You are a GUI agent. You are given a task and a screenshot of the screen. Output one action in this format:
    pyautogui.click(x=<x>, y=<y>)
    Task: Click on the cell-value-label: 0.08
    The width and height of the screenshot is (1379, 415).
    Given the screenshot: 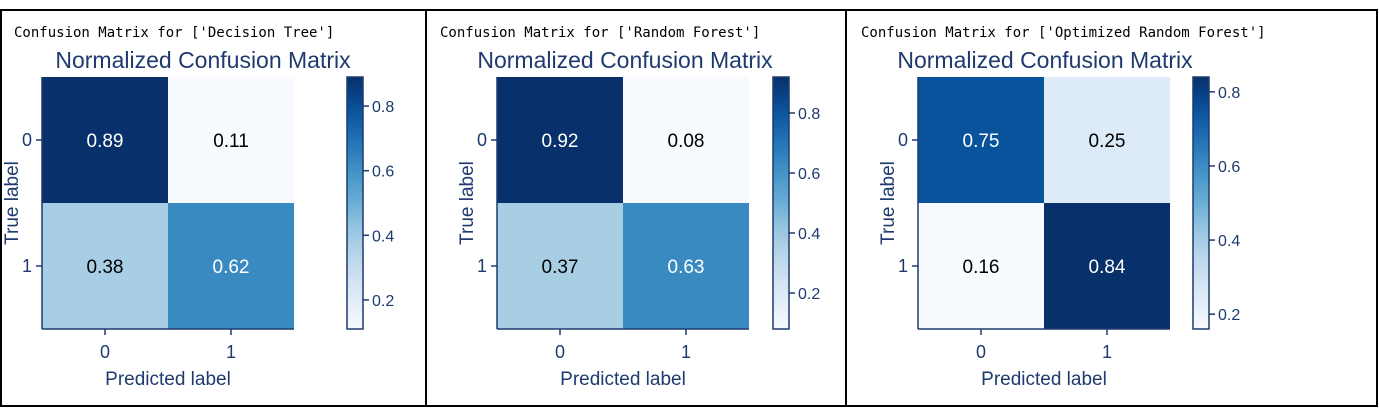 What is the action you would take?
    pyautogui.click(x=686, y=141)
    